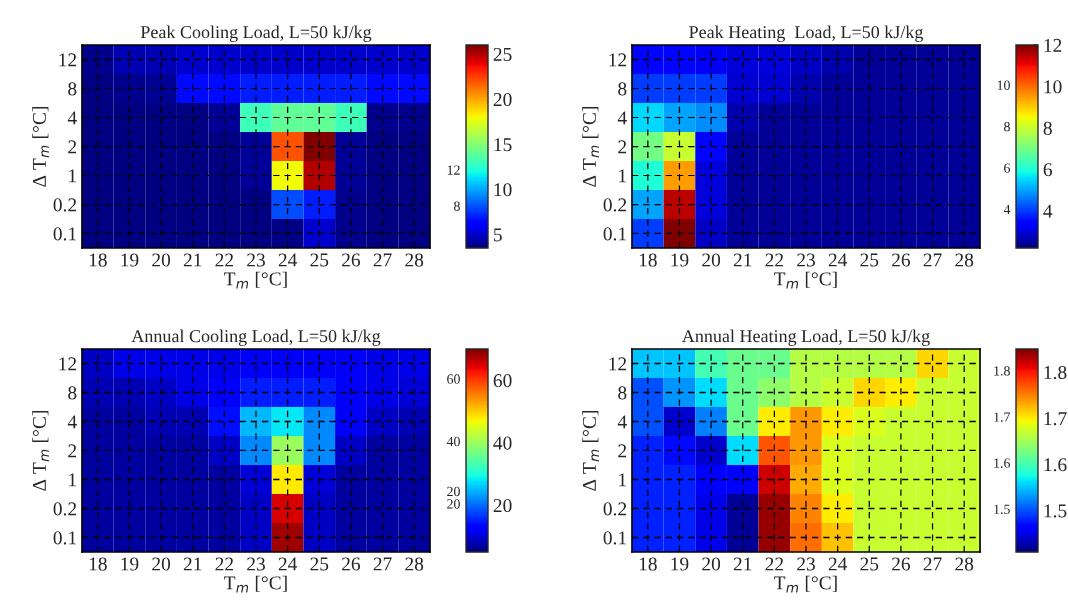 This screenshot has height=609, width=1068. I want to click on text: 1.5, so click(1055, 511).